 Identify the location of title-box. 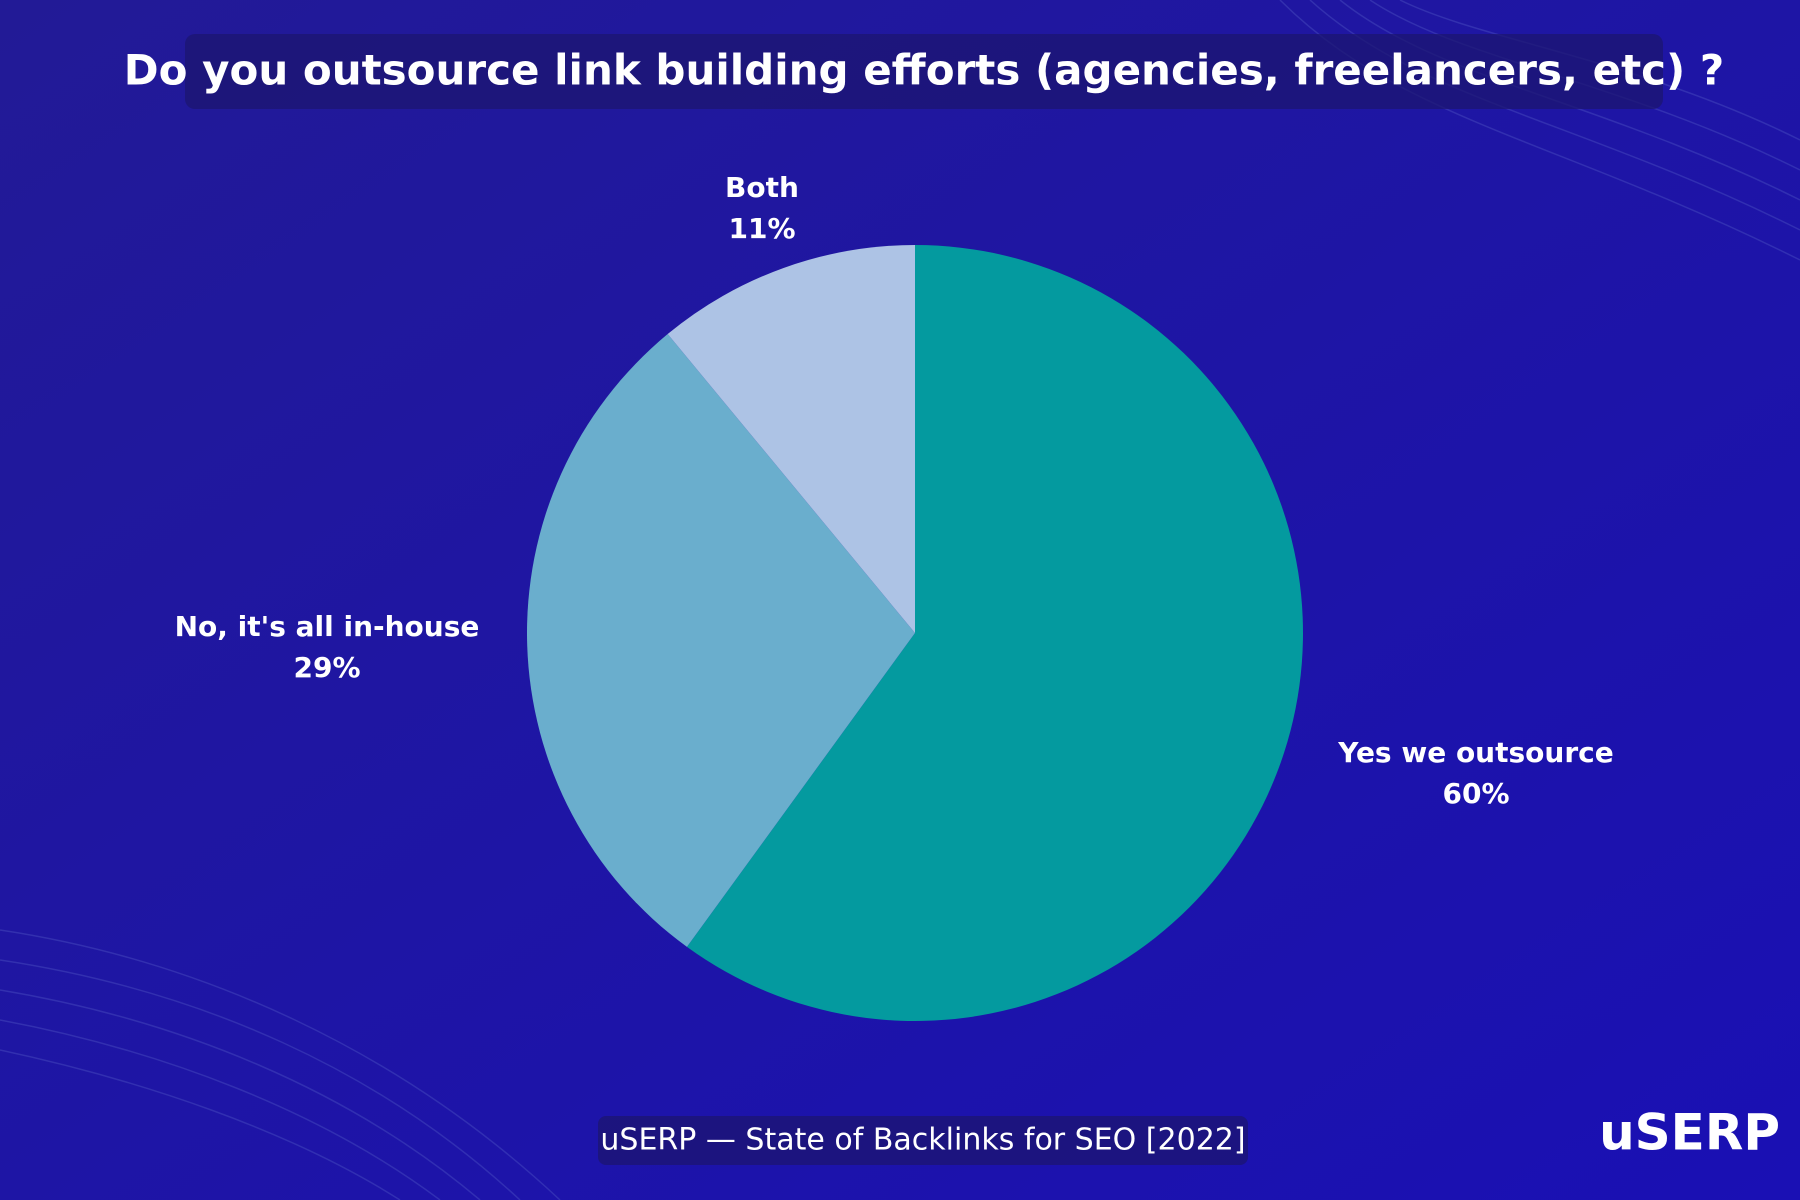
(924, 71).